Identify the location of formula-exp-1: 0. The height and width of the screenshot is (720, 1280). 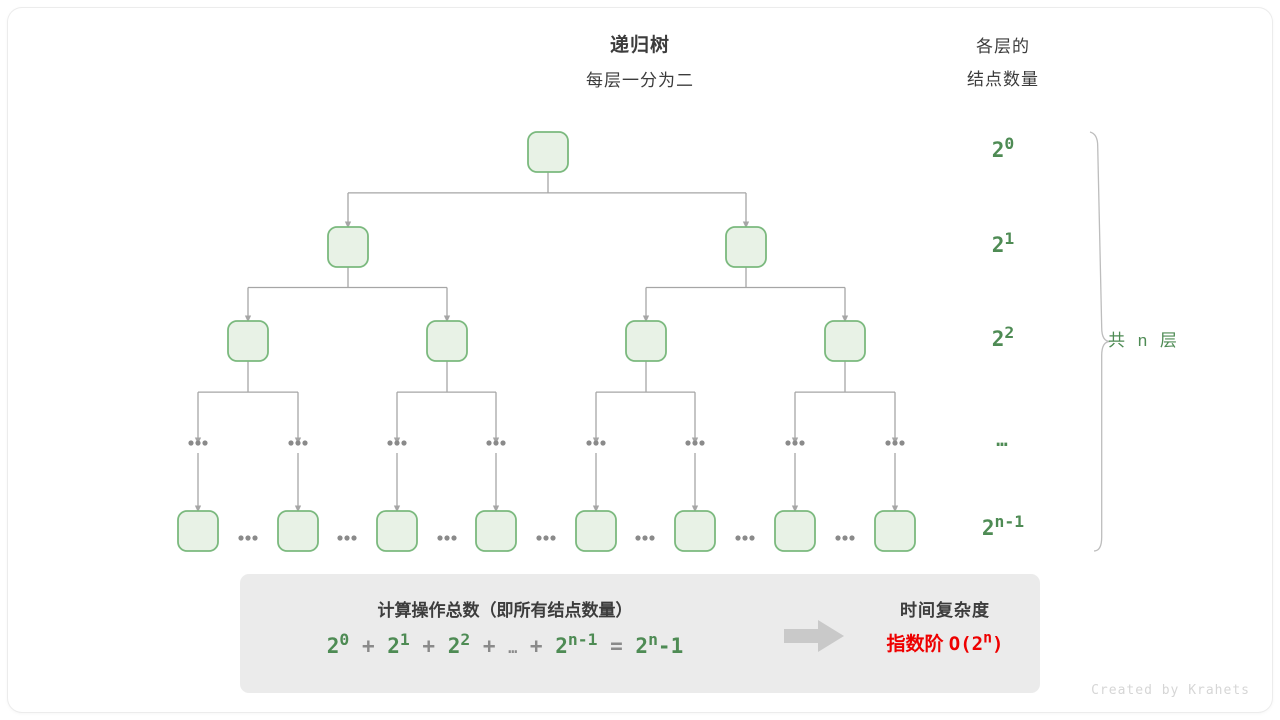
(344, 639).